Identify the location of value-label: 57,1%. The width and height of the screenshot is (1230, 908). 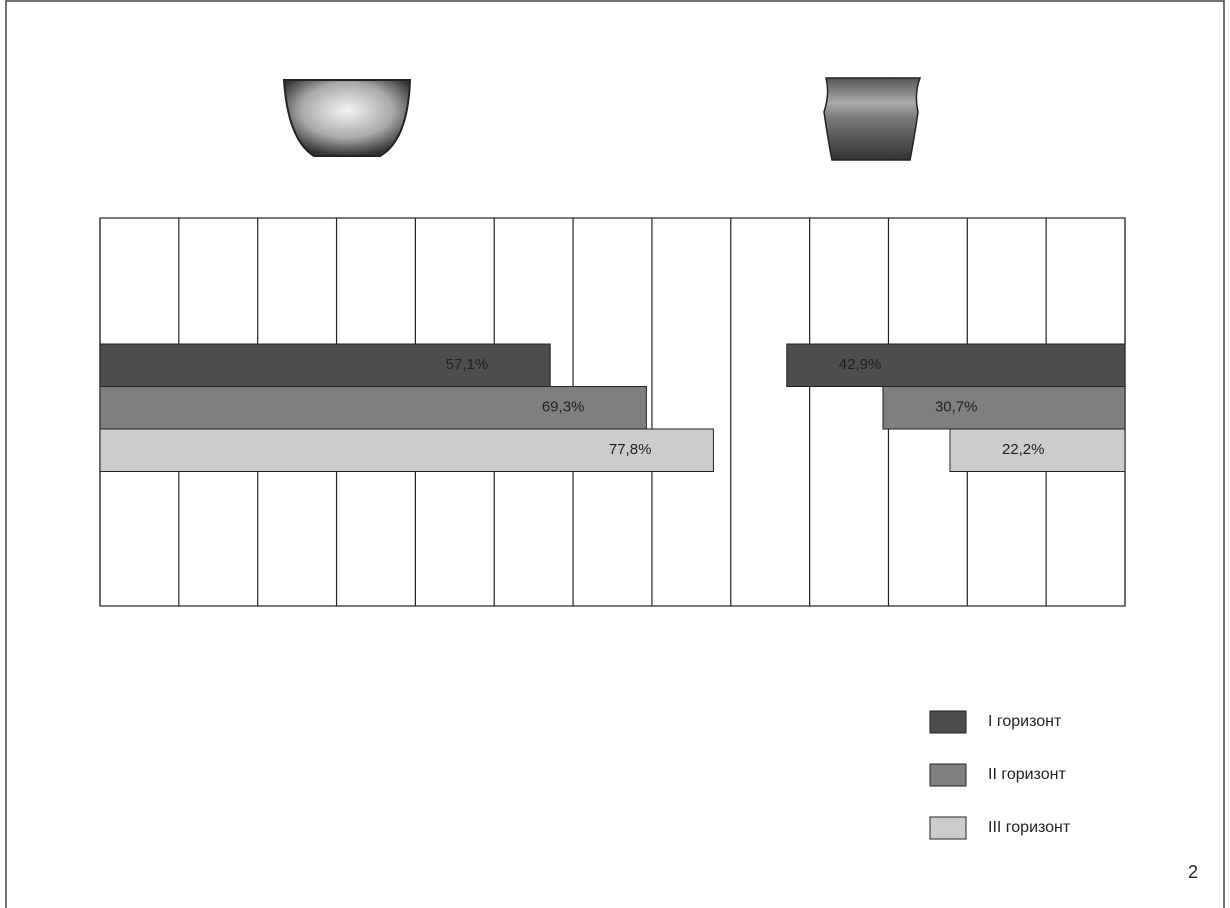
(467, 364).